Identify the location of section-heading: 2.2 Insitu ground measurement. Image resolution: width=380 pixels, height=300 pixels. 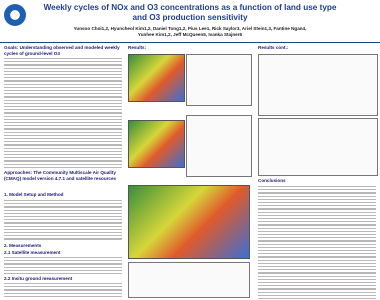
(38, 278).